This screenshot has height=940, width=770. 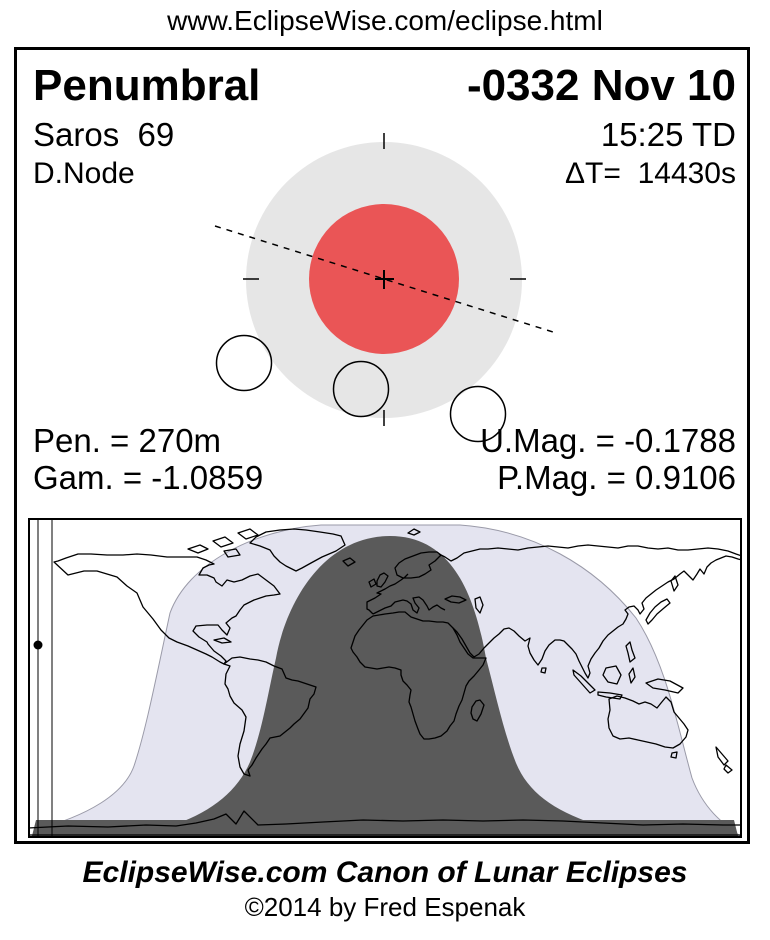 I want to click on eclipse-geometry-diagram, so click(x=384, y=288).